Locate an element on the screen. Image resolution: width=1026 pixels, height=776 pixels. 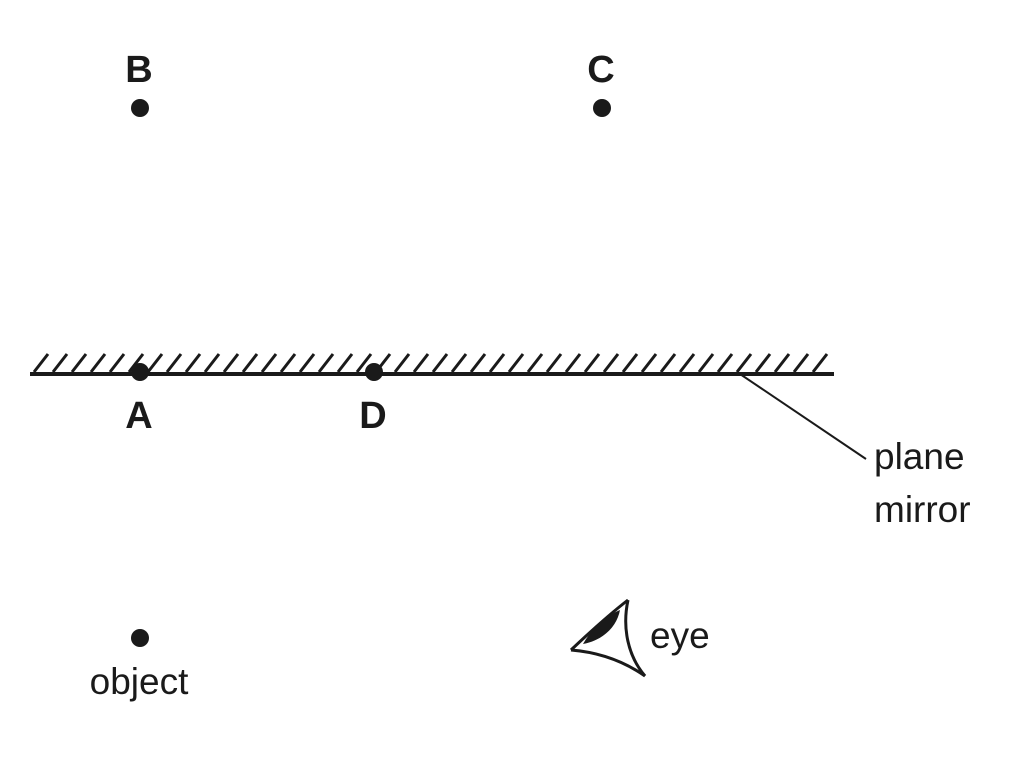
point-b-label: B is located at coordinates (138, 70).